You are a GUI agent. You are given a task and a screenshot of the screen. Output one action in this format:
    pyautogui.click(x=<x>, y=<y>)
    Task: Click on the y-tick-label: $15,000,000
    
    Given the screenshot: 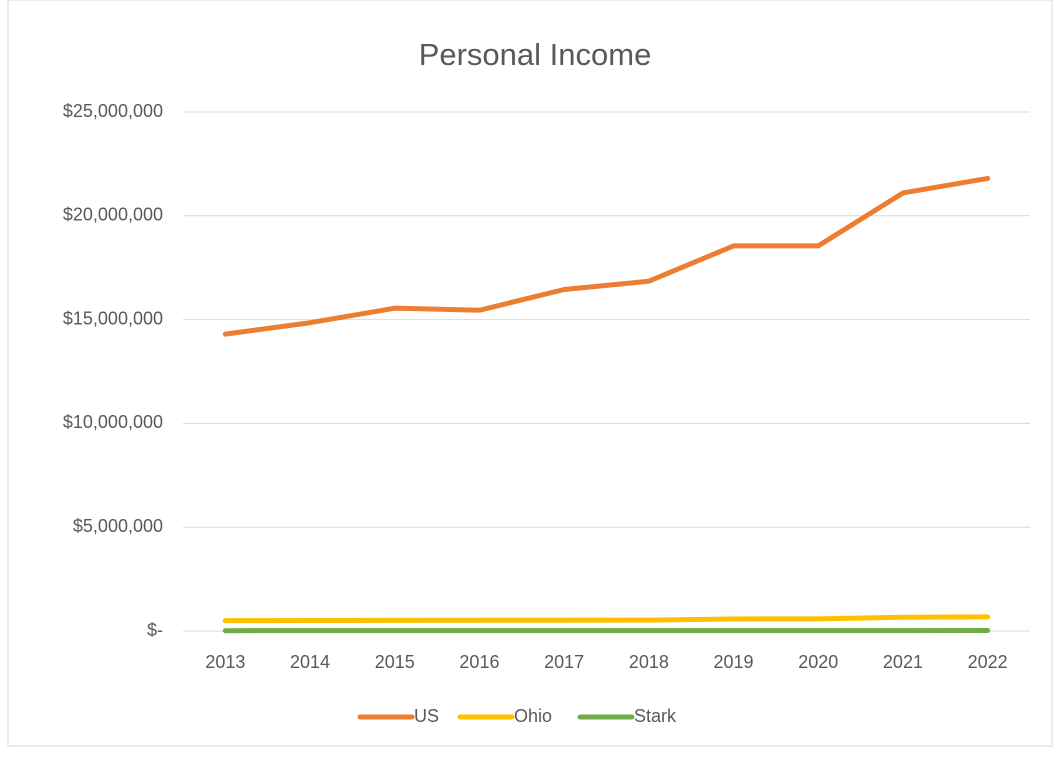 What is the action you would take?
    pyautogui.click(x=113, y=318)
    